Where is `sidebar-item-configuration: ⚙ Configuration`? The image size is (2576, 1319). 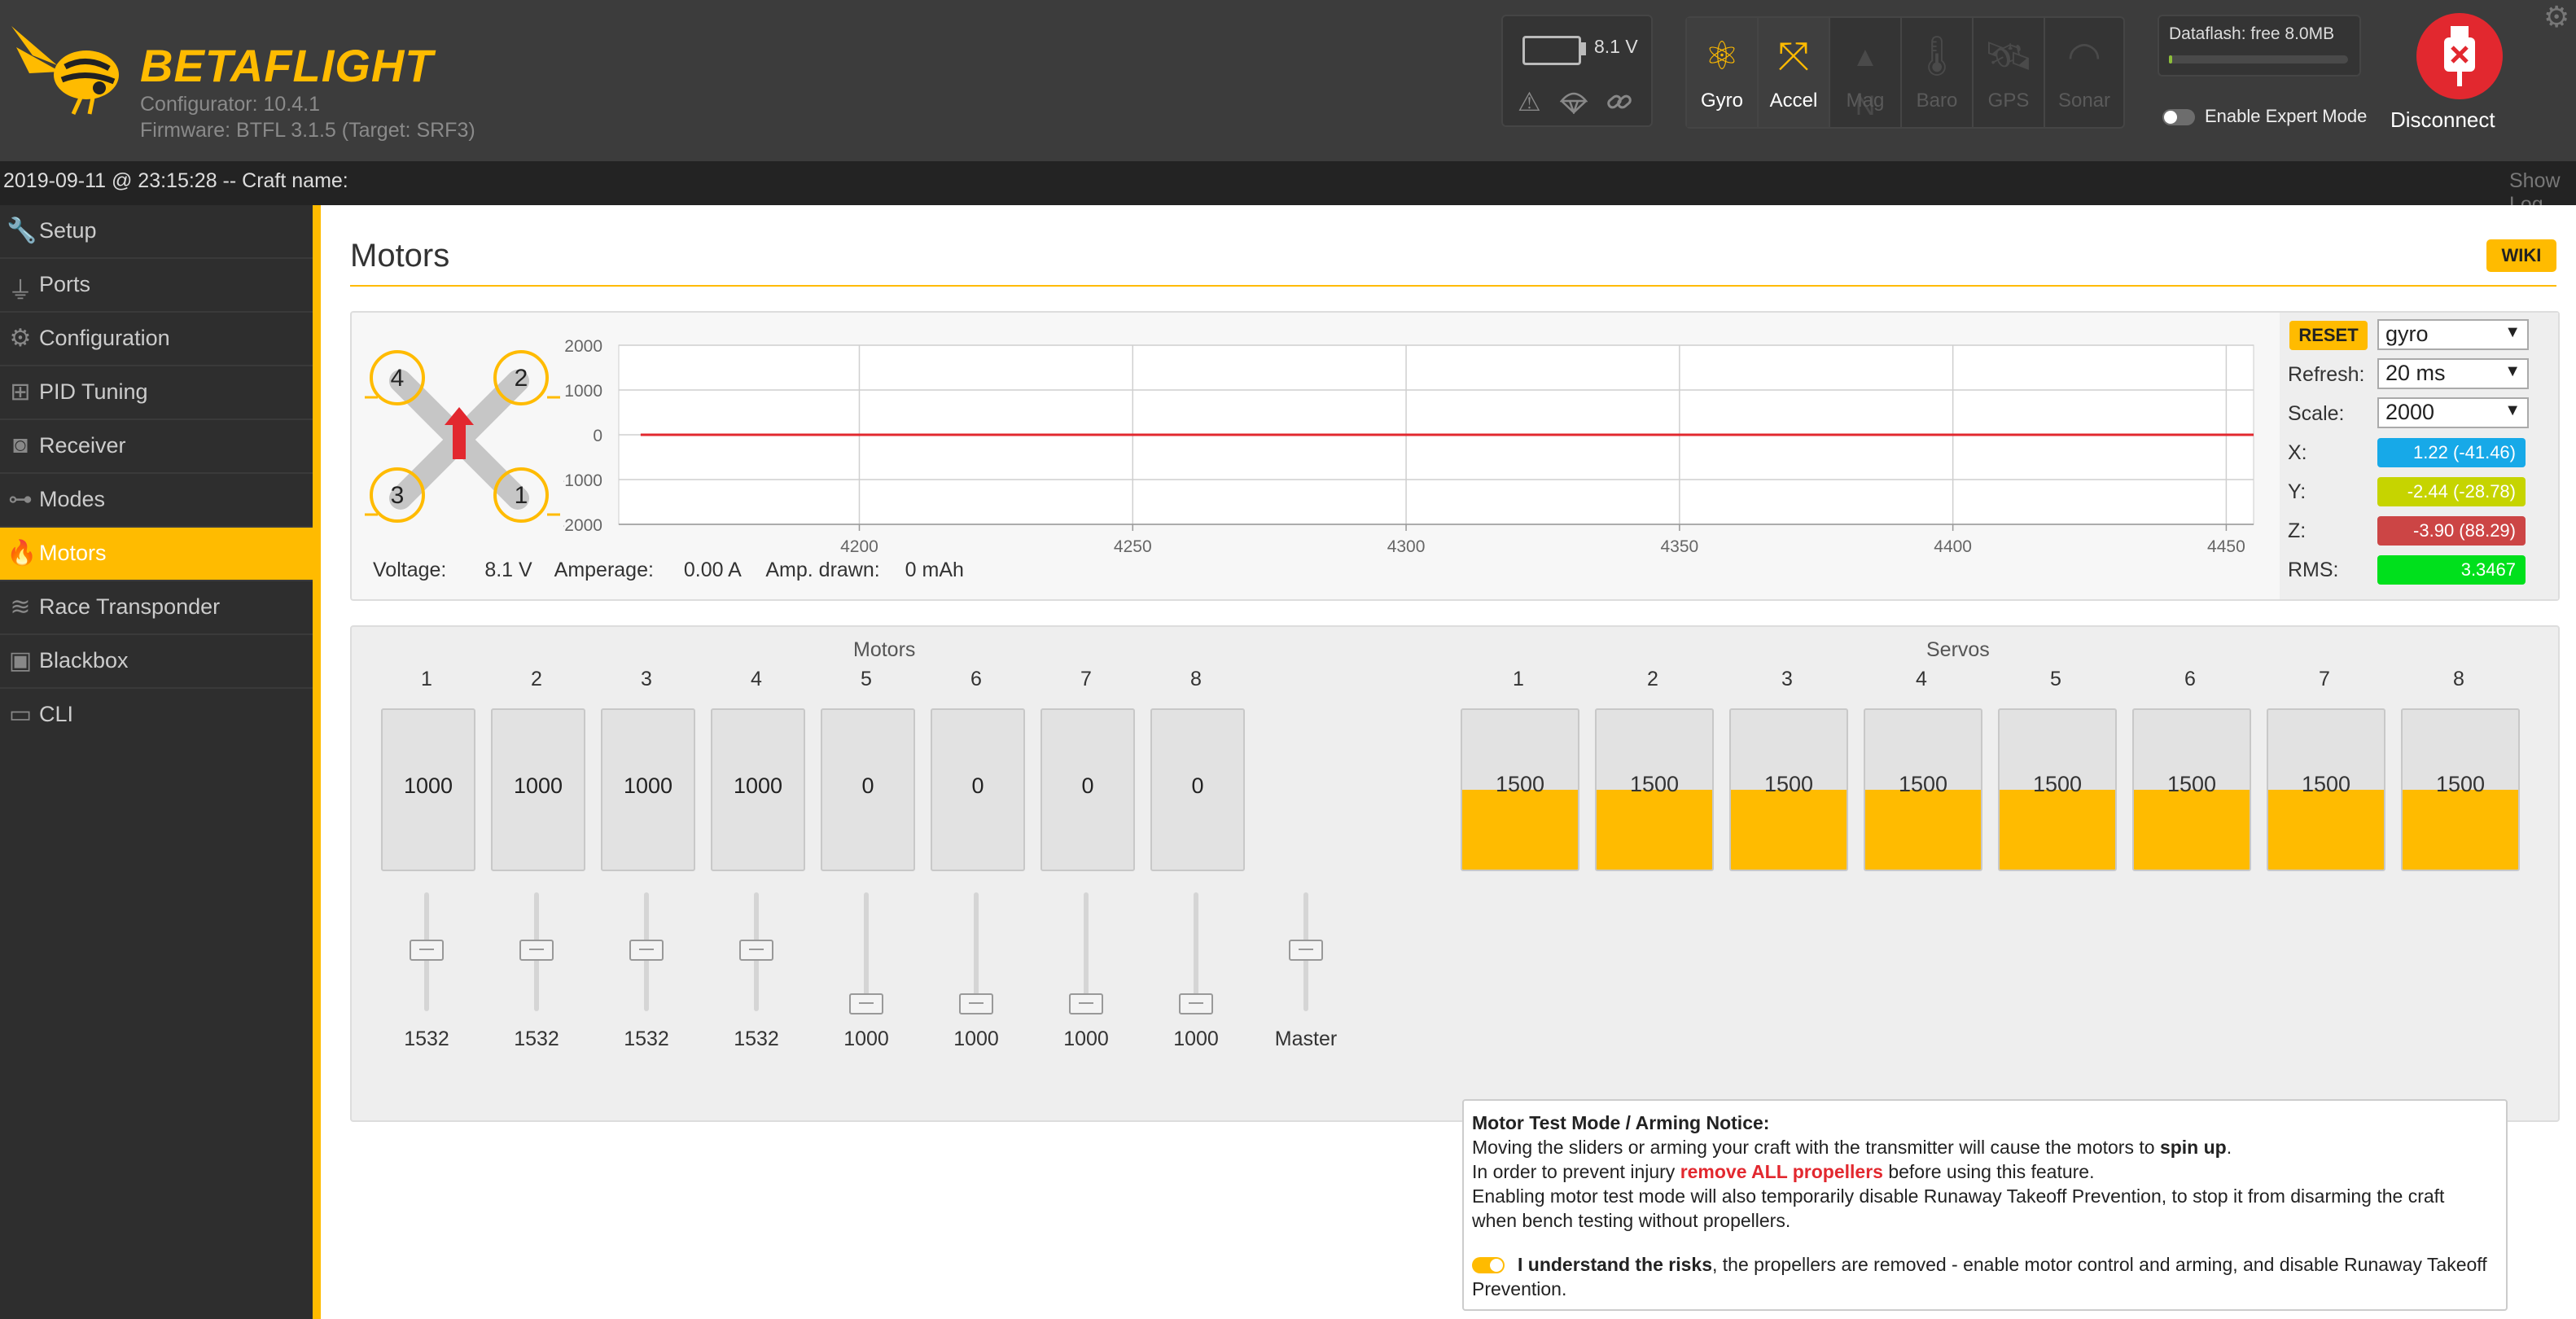 sidebar-item-configuration: ⚙ Configuration is located at coordinates (156, 340).